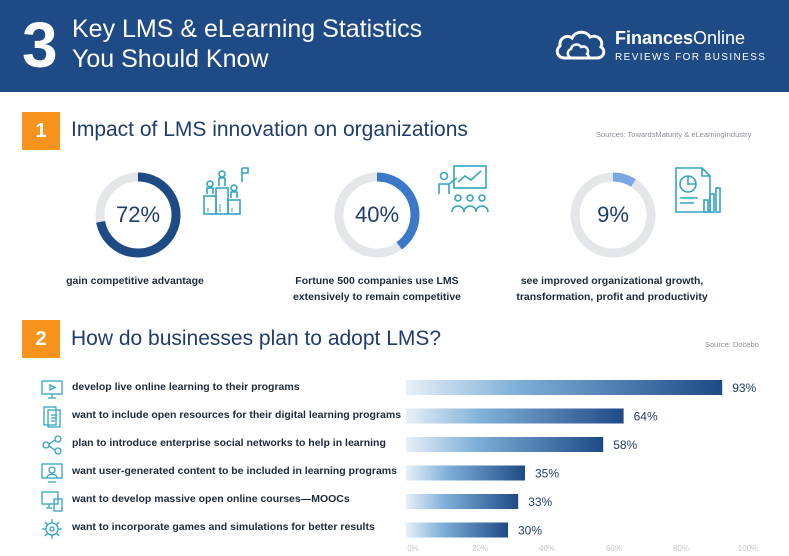 This screenshot has width=789, height=556. Describe the element at coordinates (744, 388) in the screenshot. I see `bar-value-label: 93%` at that location.